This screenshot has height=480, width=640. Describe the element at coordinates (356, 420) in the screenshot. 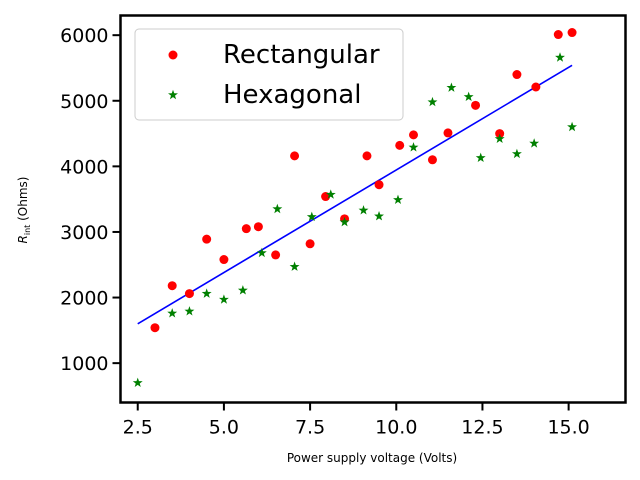

I see `x-axis-ticks: 2.5 5.0 7.5 10.0 12.5 15.0` at that location.